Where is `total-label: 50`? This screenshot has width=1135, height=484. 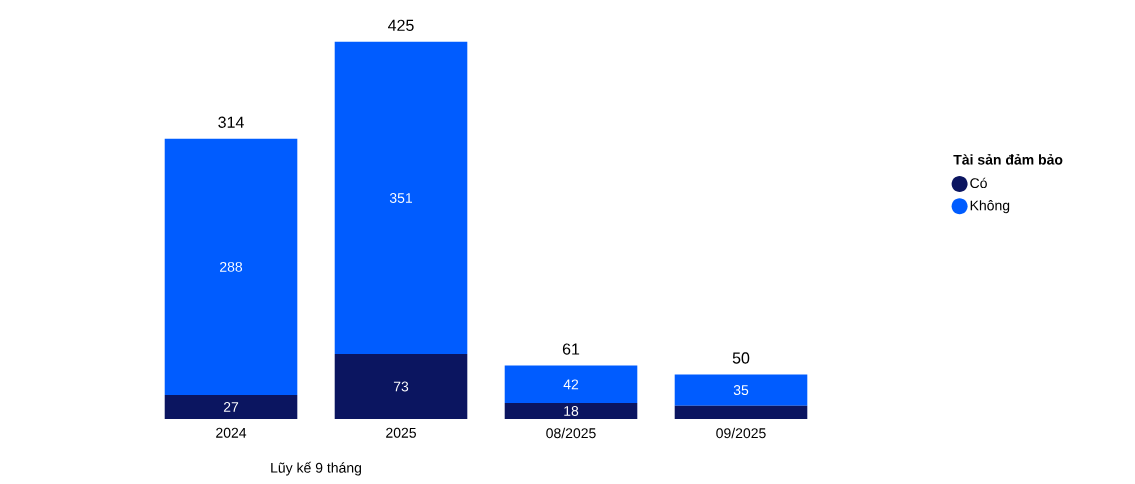 total-label: 50 is located at coordinates (741, 358).